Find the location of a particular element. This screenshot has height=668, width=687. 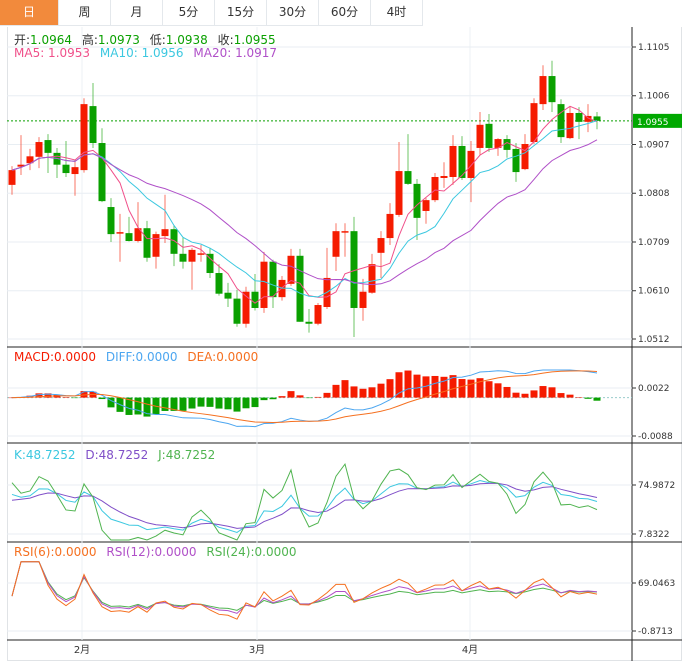

ma20-legend: MA20: 1.0917 is located at coordinates (235, 53).